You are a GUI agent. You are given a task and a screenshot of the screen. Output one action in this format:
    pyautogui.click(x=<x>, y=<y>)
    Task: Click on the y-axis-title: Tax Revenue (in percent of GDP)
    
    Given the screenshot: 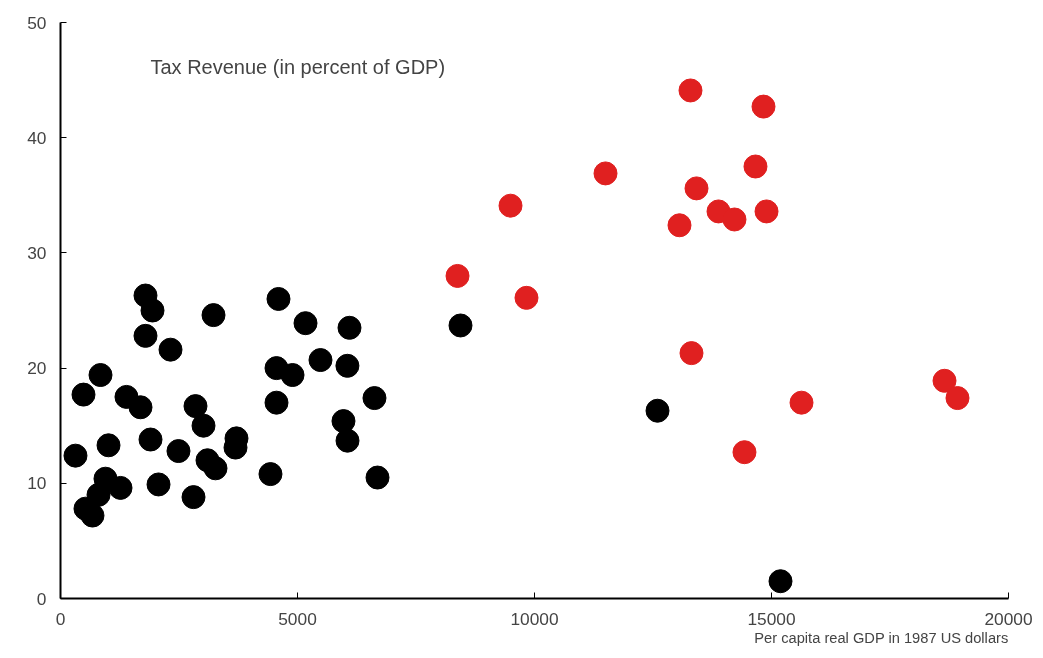 What is the action you would take?
    pyautogui.click(x=298, y=66)
    